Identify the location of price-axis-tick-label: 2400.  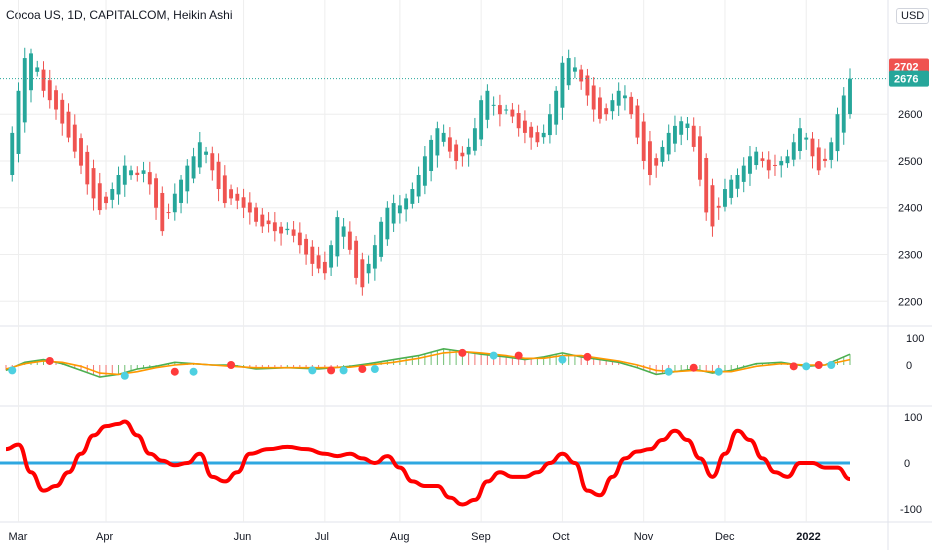
(910, 209).